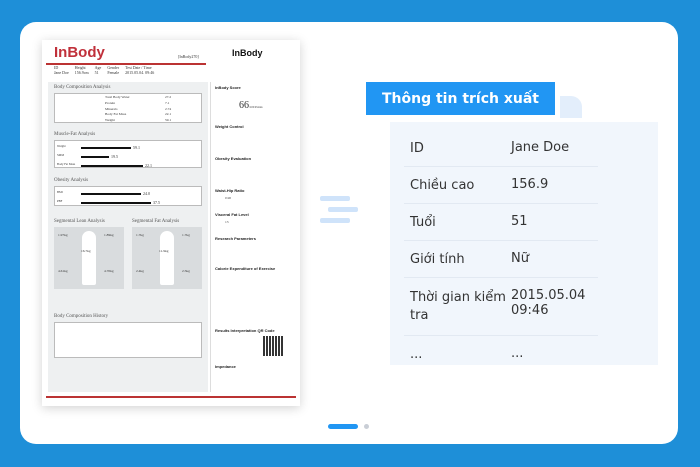 This screenshot has height=467, width=700. I want to click on bca-label: Weight, so click(110, 120).